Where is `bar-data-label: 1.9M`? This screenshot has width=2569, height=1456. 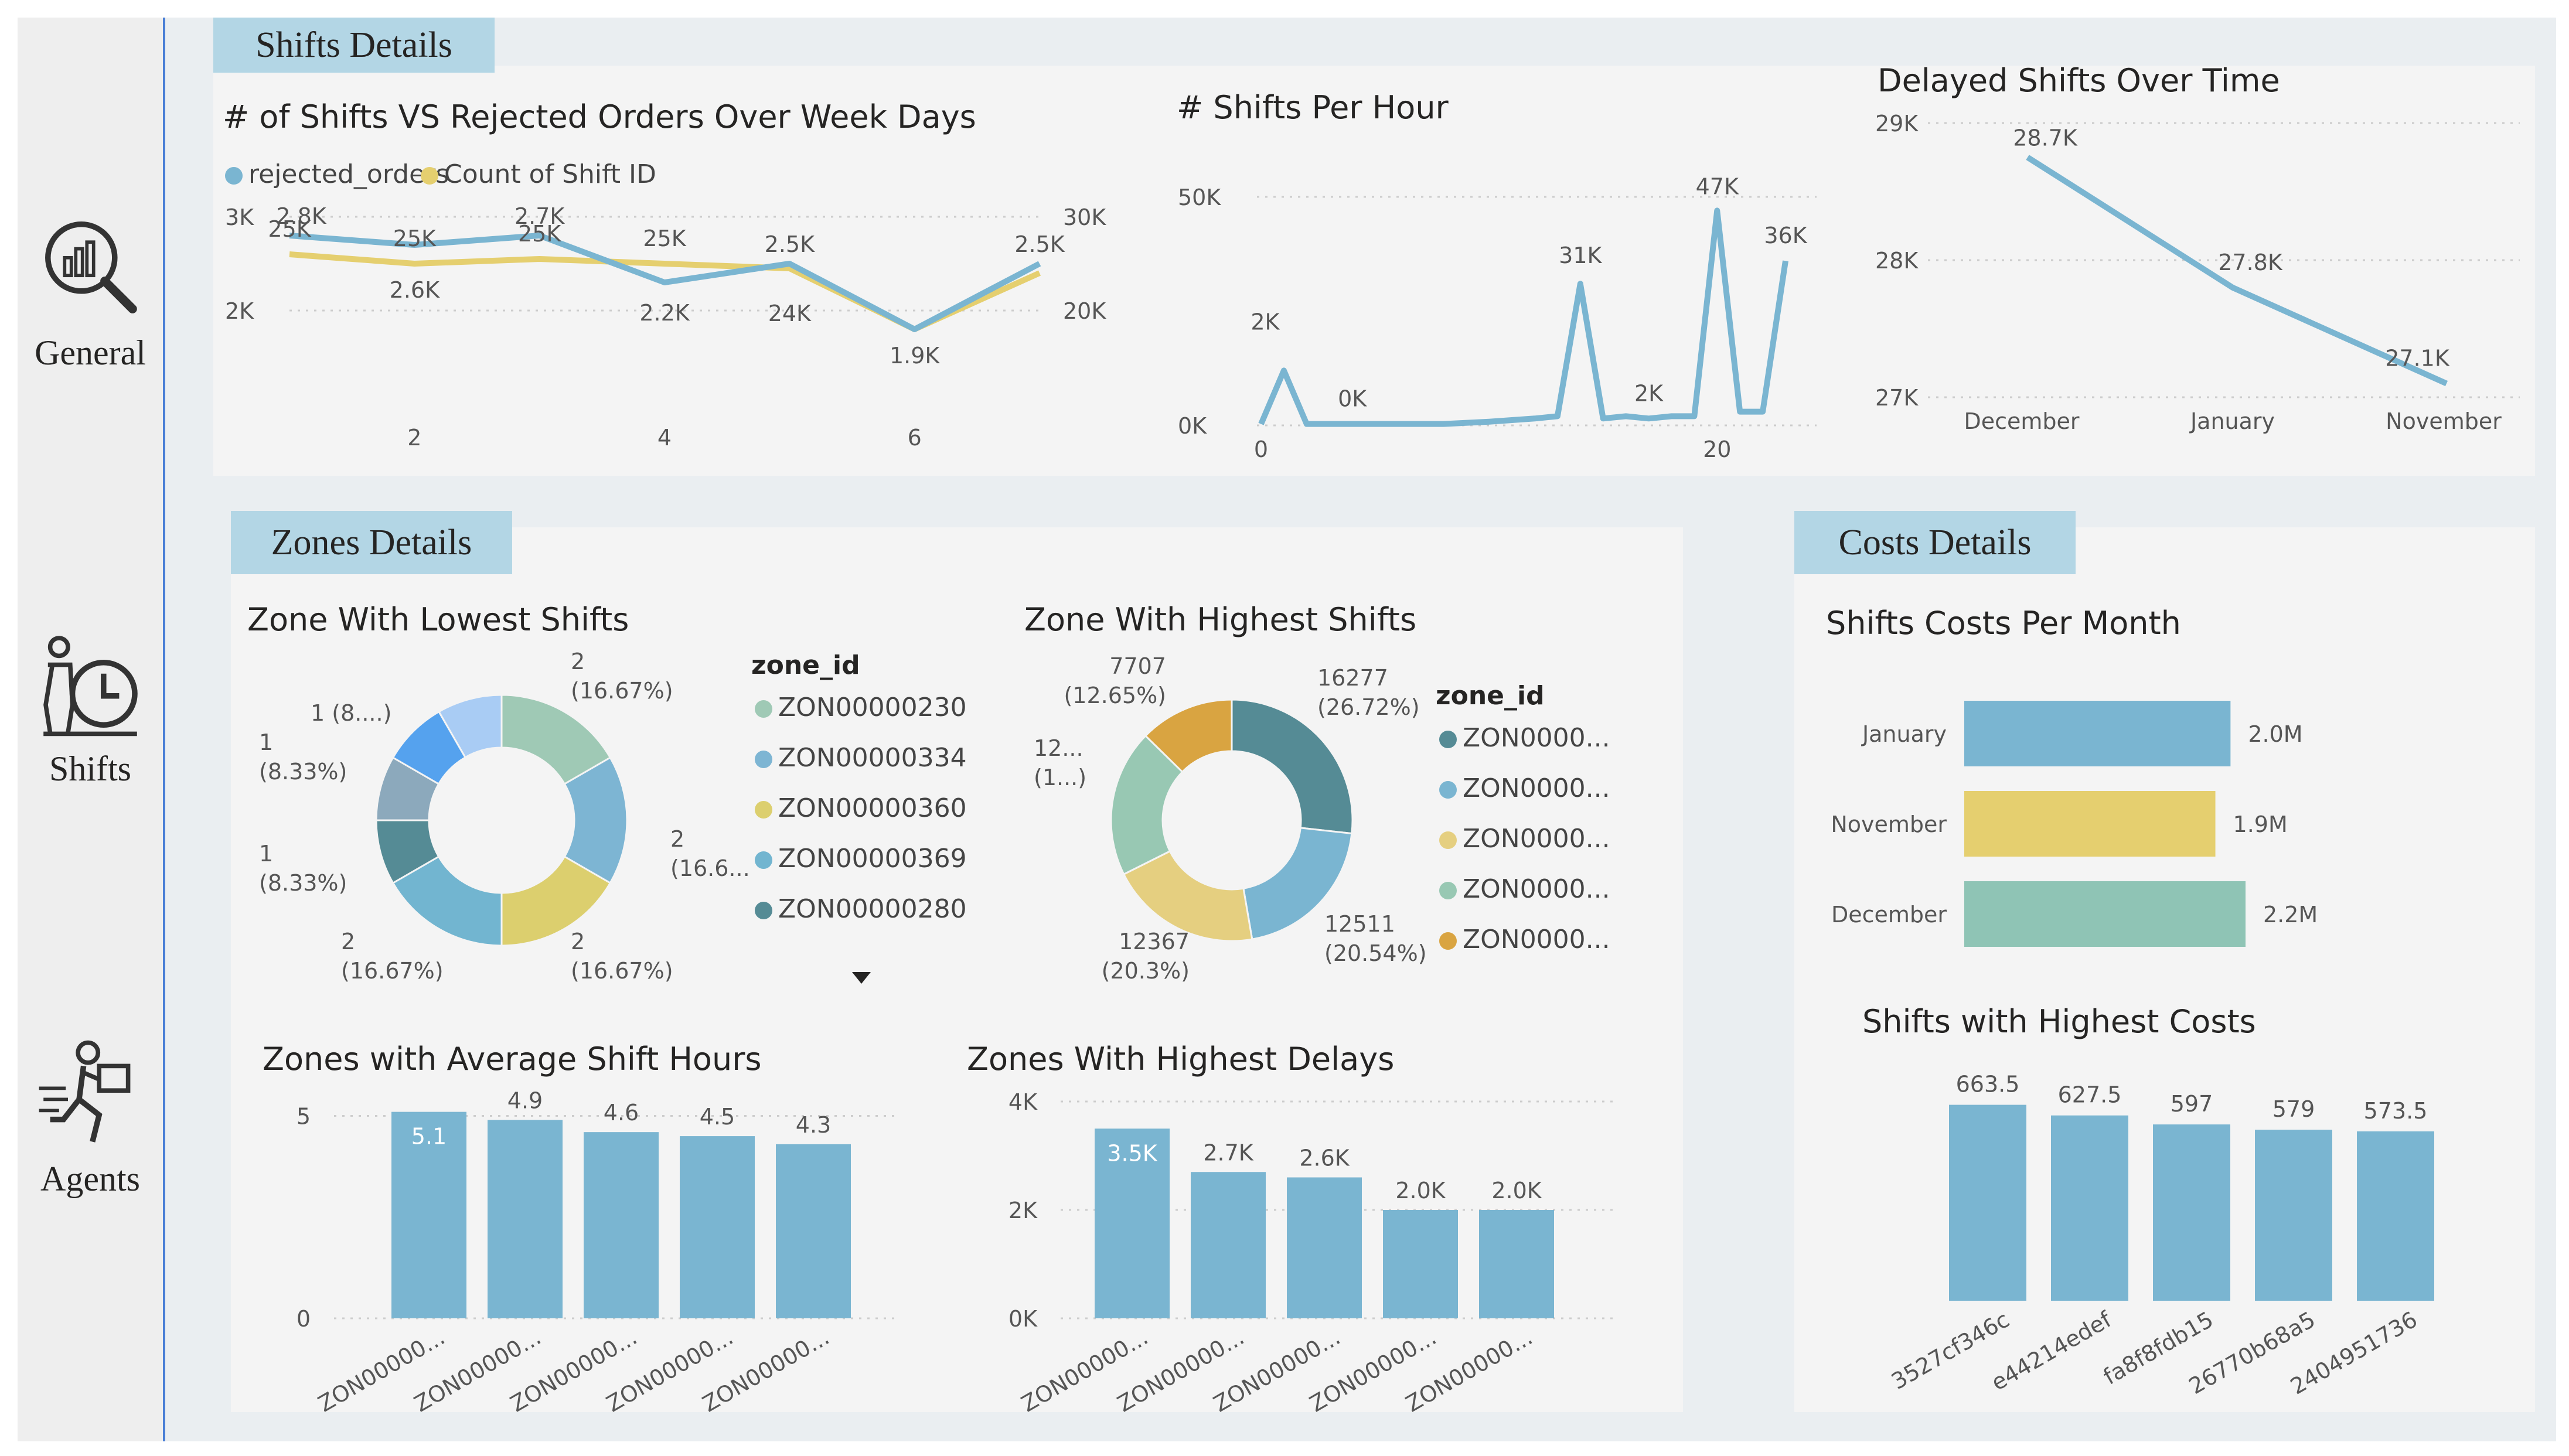 bar-data-label: 1.9M is located at coordinates (2260, 824).